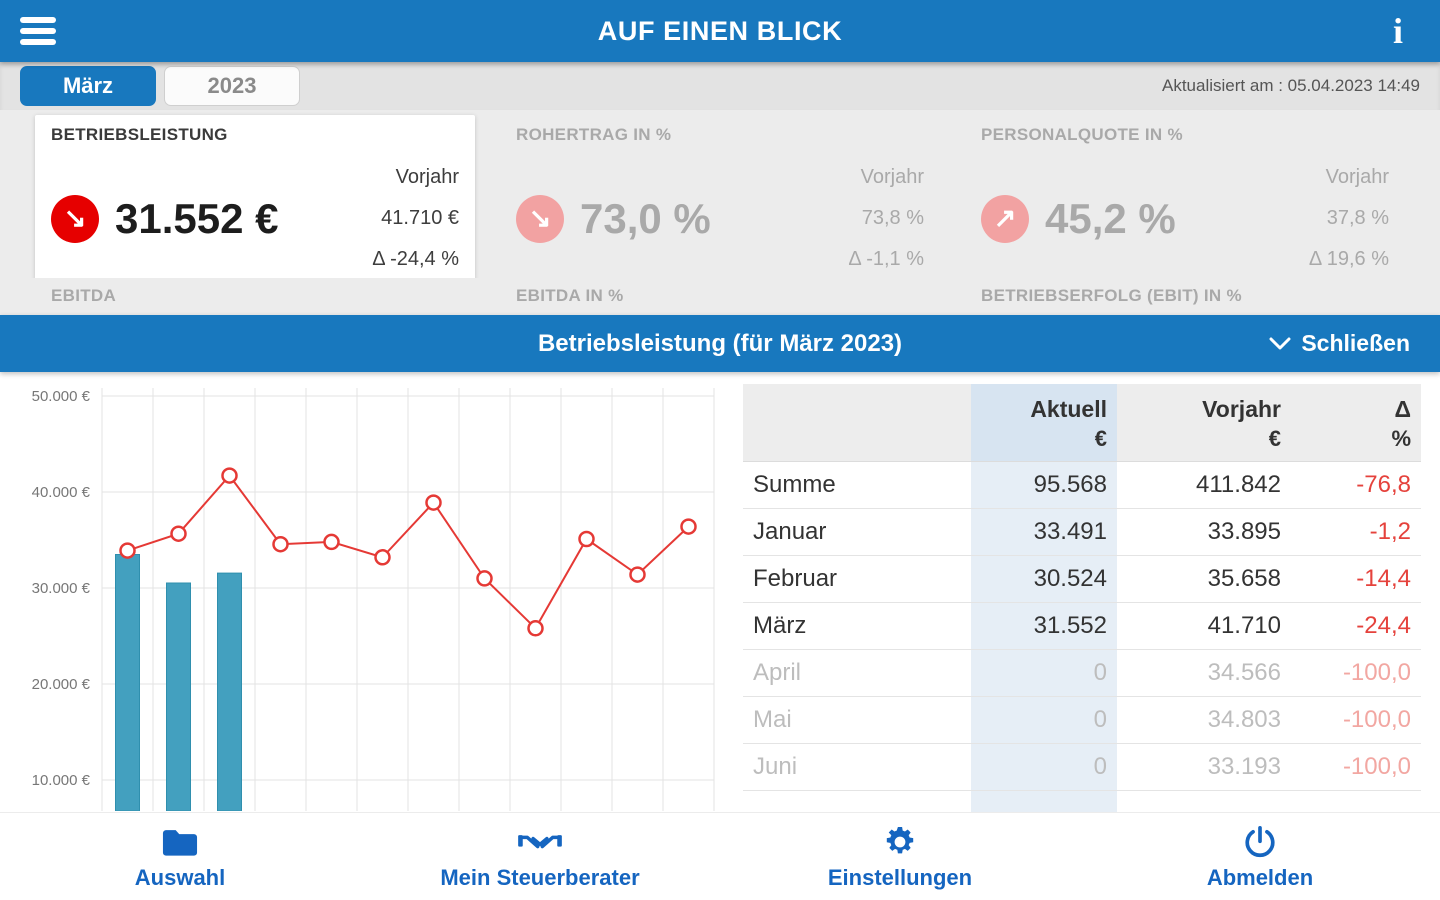 This screenshot has height=900, width=1440. What do you see at coordinates (61, 780) in the screenshot?
I see `y-tick-label: 10.000 €` at bounding box center [61, 780].